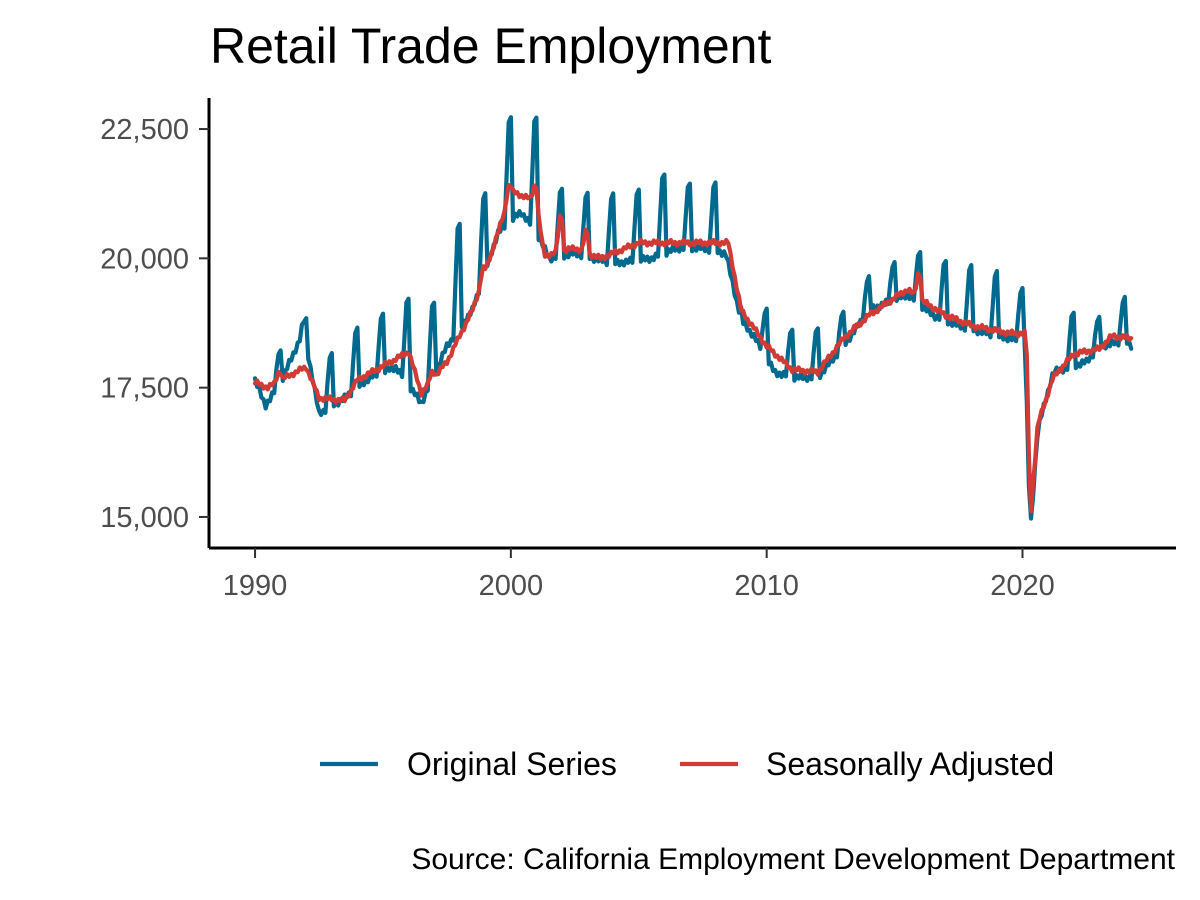 Image resolution: width=1200 pixels, height=900 pixels. Describe the element at coordinates (144, 518) in the screenshot. I see `y-tick-label: 15,000` at that location.